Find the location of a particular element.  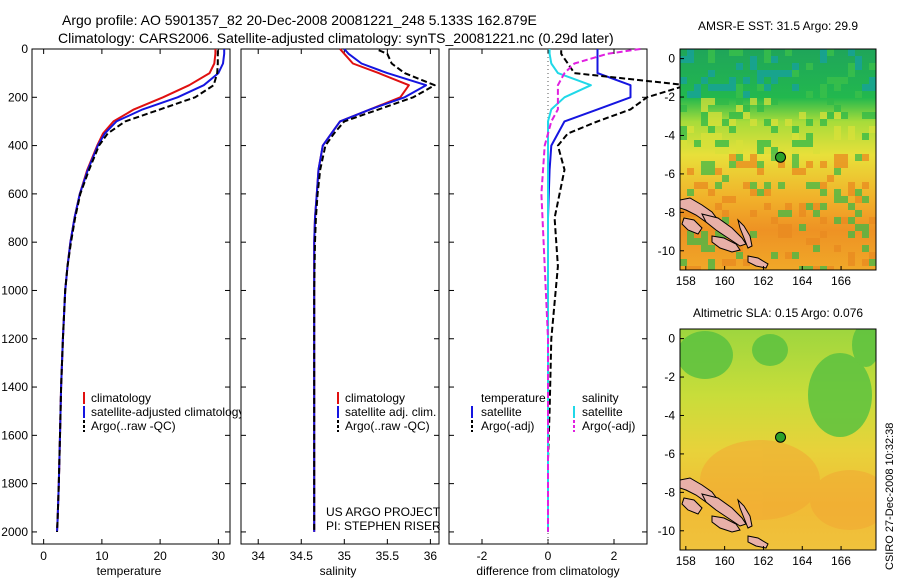

island-malaita is located at coordinates (745, 513).